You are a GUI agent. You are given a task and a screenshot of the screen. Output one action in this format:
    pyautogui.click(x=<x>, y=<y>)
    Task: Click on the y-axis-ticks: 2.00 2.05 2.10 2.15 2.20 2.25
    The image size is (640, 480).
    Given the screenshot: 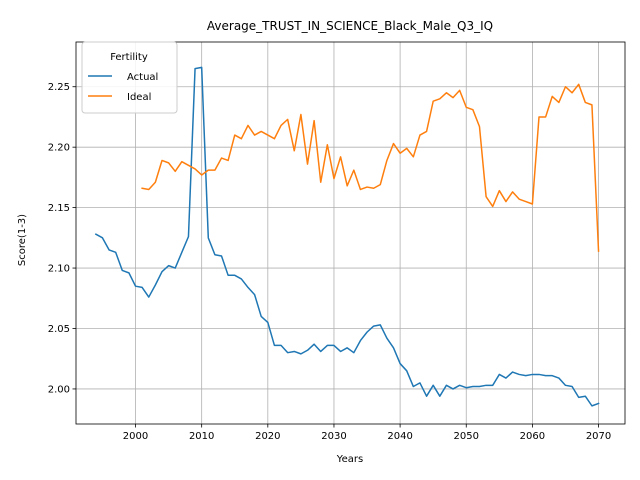 What is the action you would take?
    pyautogui.click(x=62, y=238)
    